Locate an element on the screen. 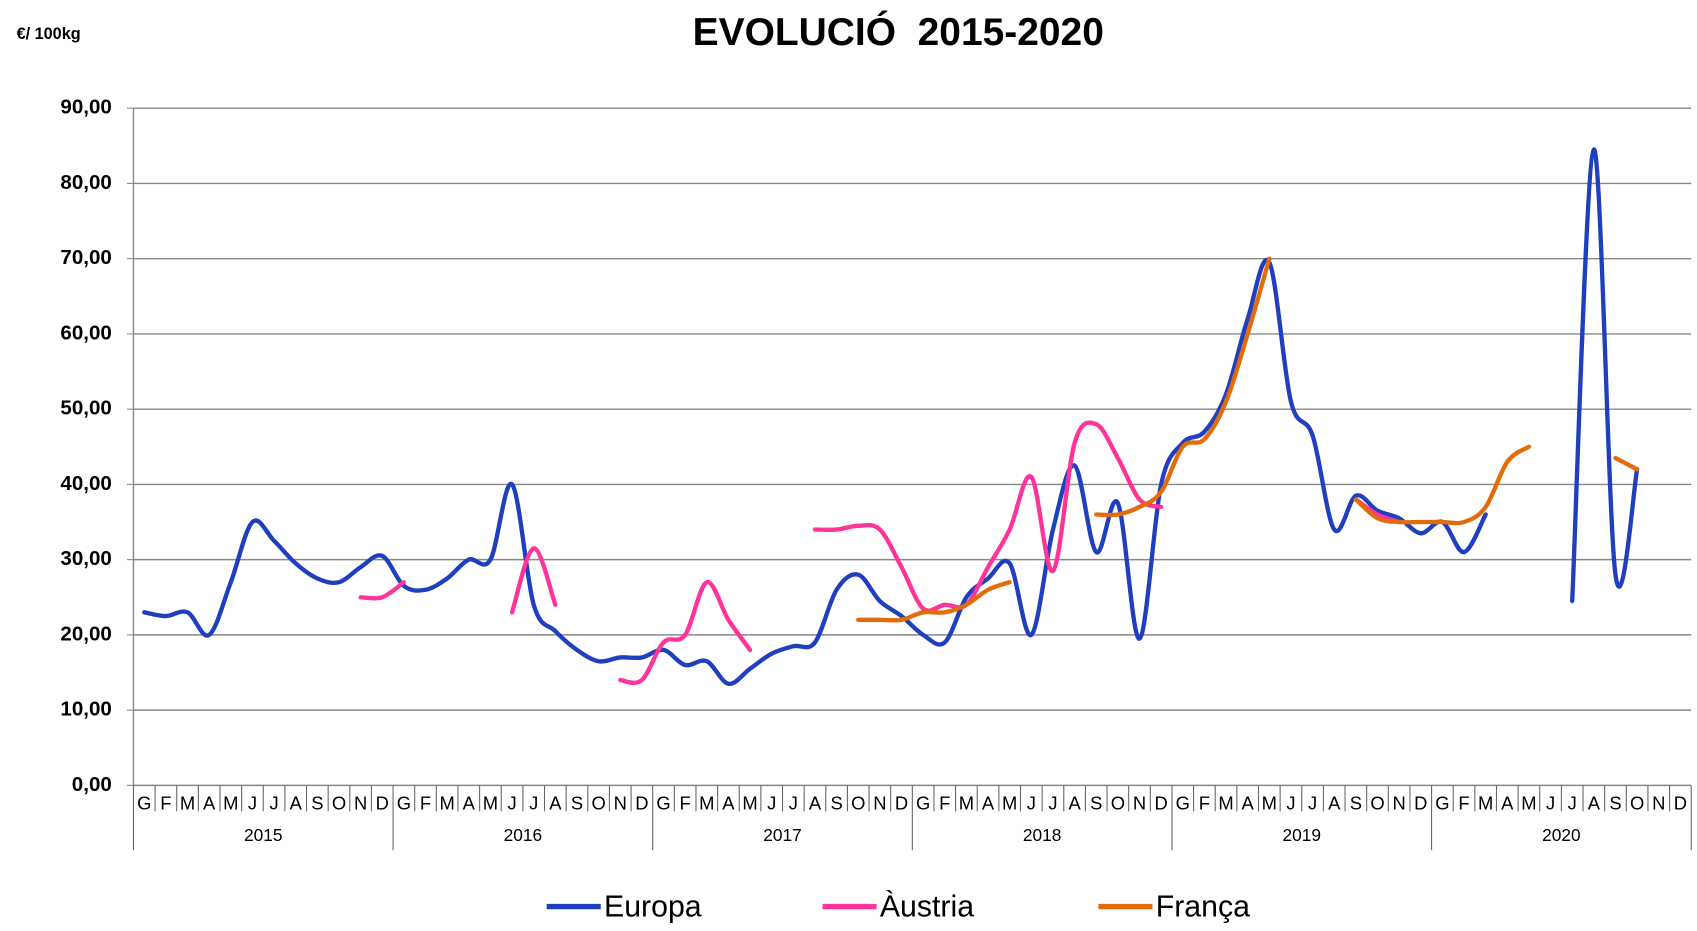 The width and height of the screenshot is (1697, 931). y-tick-label: 70,00 is located at coordinates (85, 257).